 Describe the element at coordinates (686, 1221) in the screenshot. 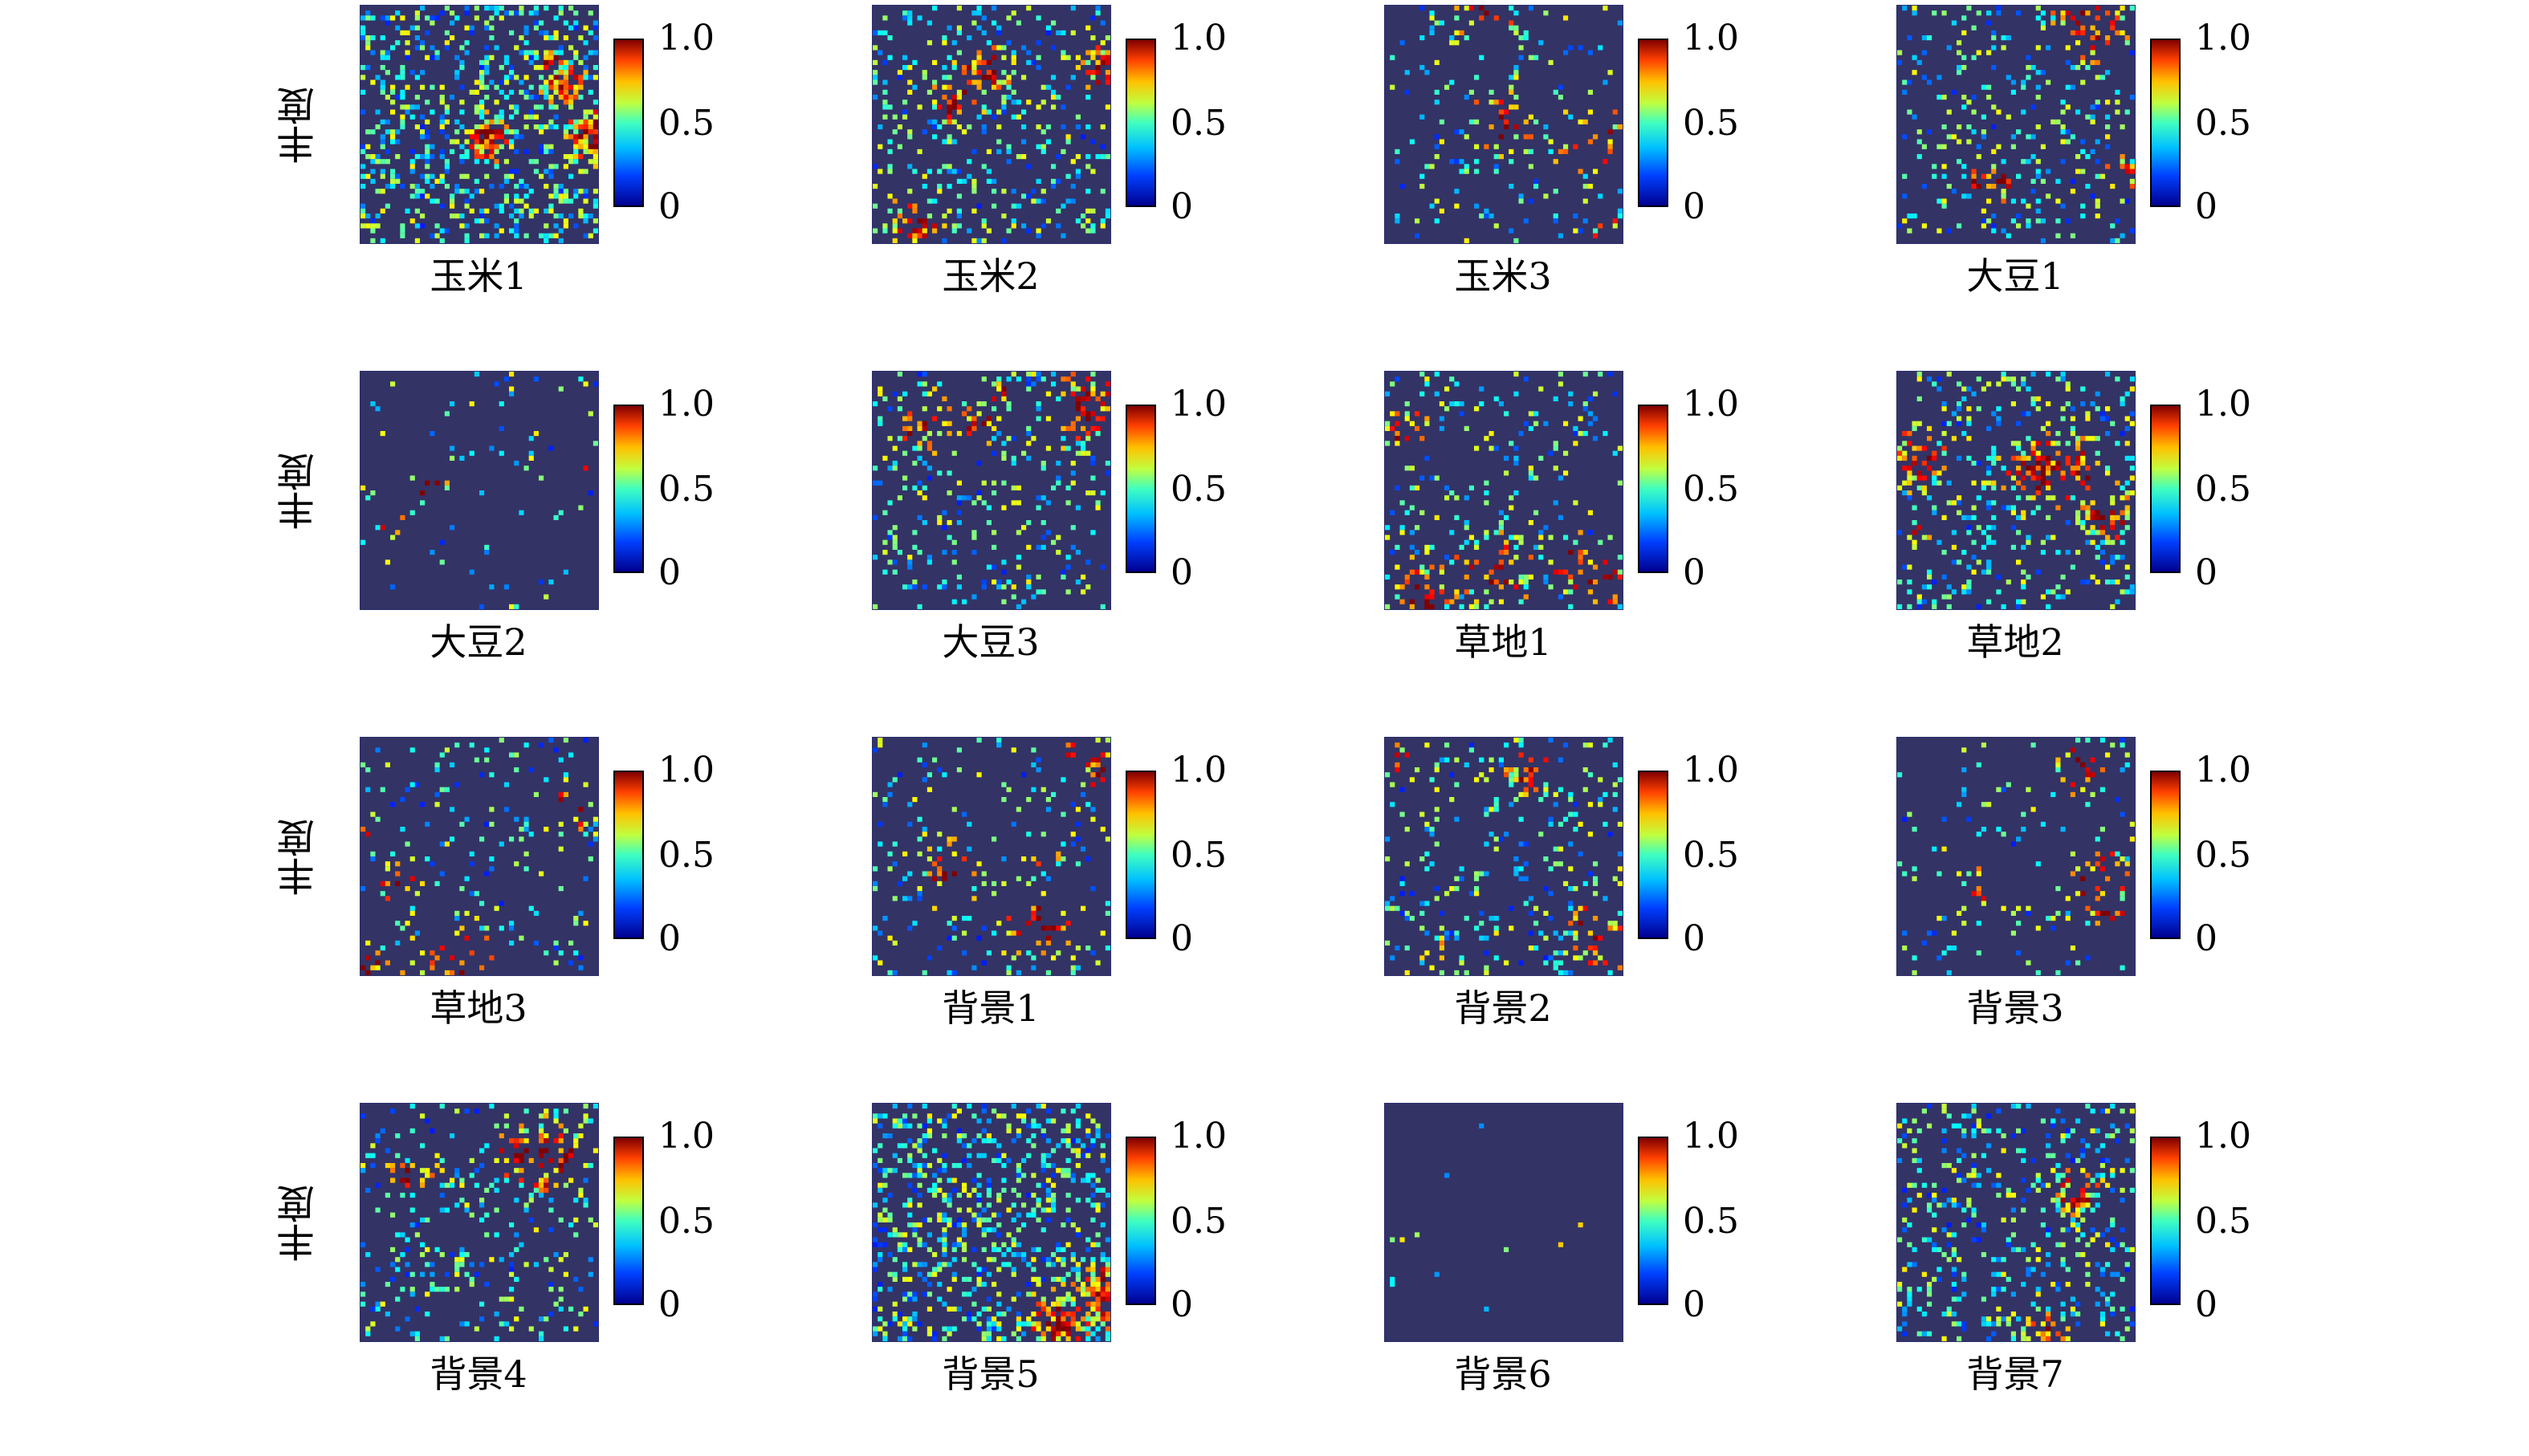

I see `colorbar-tick-label: 0.5` at that location.